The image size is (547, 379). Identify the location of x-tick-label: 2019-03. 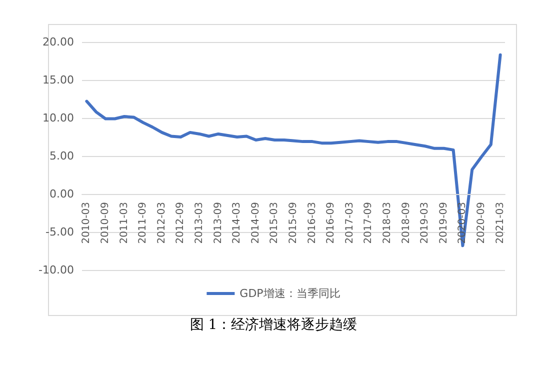
(425, 223).